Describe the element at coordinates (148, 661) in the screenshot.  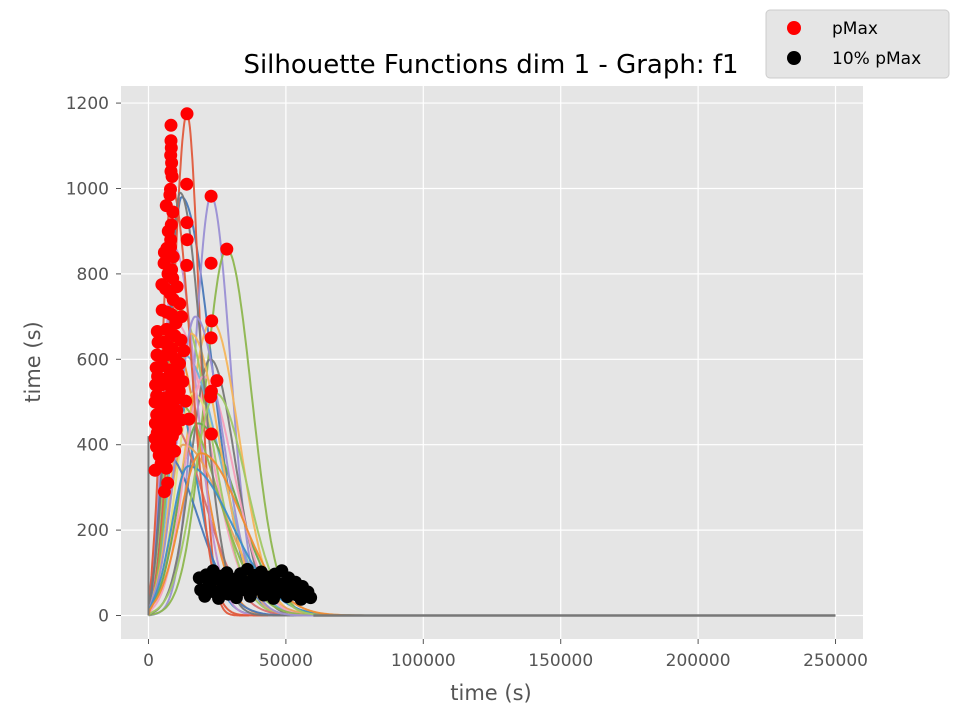
I see `x-tick-label: 0` at that location.